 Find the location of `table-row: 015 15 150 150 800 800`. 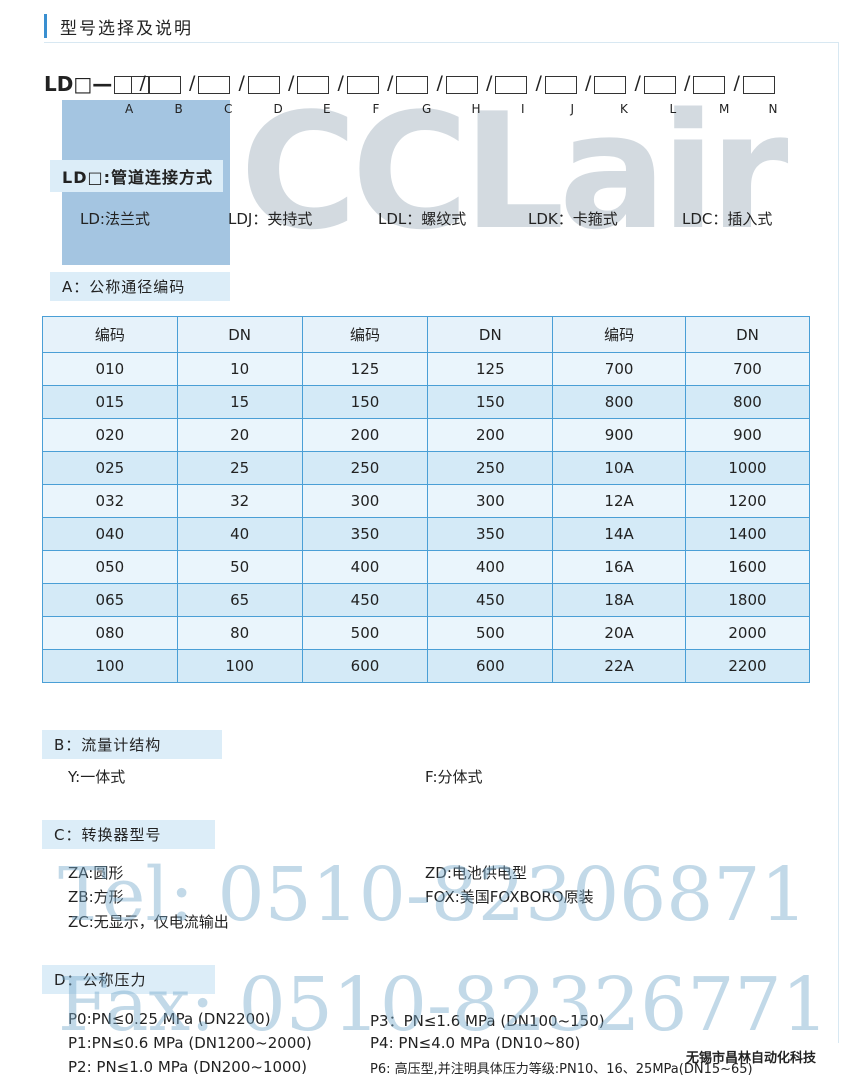

table-row: 015 15 150 150 800 800 is located at coordinates (426, 402).